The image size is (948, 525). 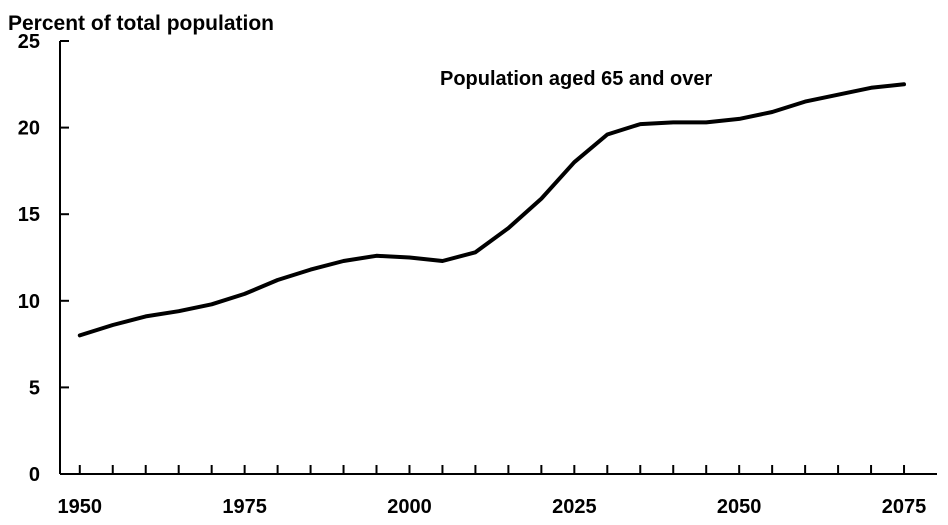 What do you see at coordinates (574, 507) in the screenshot?
I see `x-tick-label: 2025` at bounding box center [574, 507].